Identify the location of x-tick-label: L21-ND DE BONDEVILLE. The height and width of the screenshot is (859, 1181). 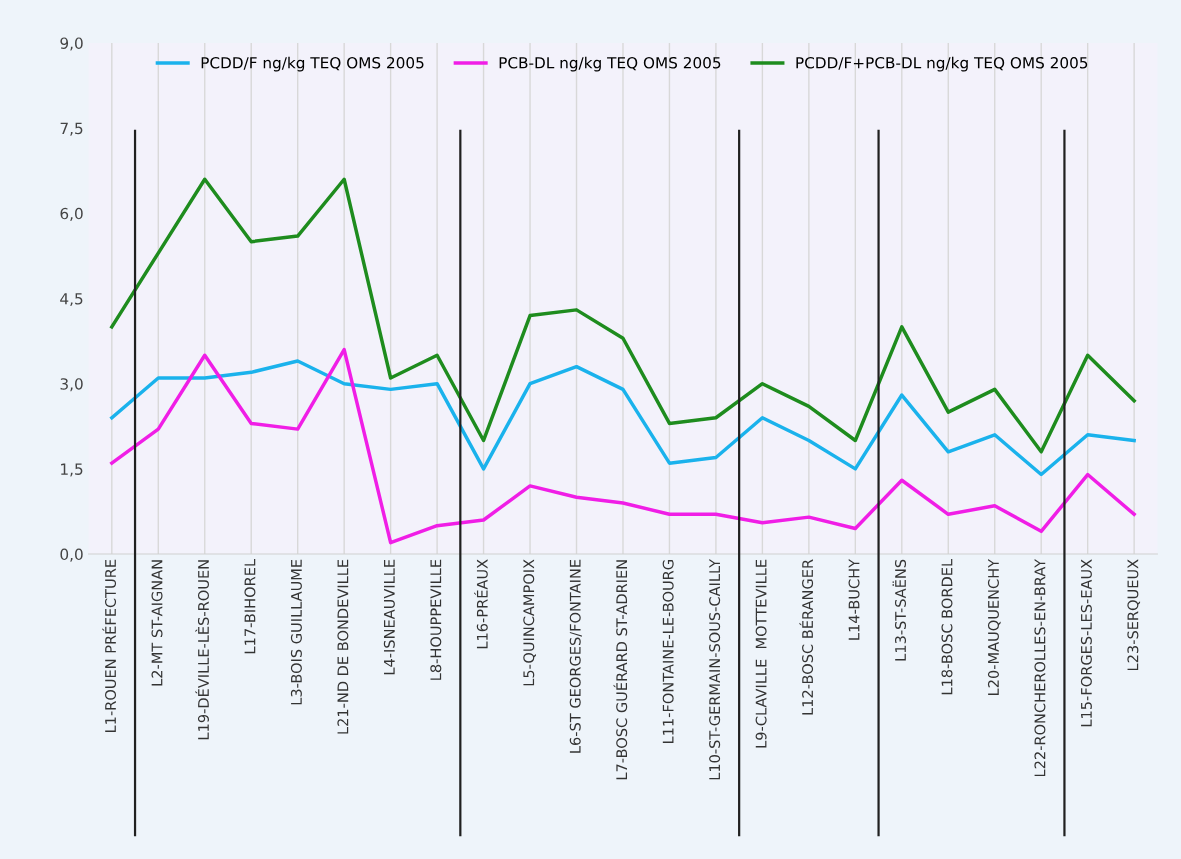
(343, 646).